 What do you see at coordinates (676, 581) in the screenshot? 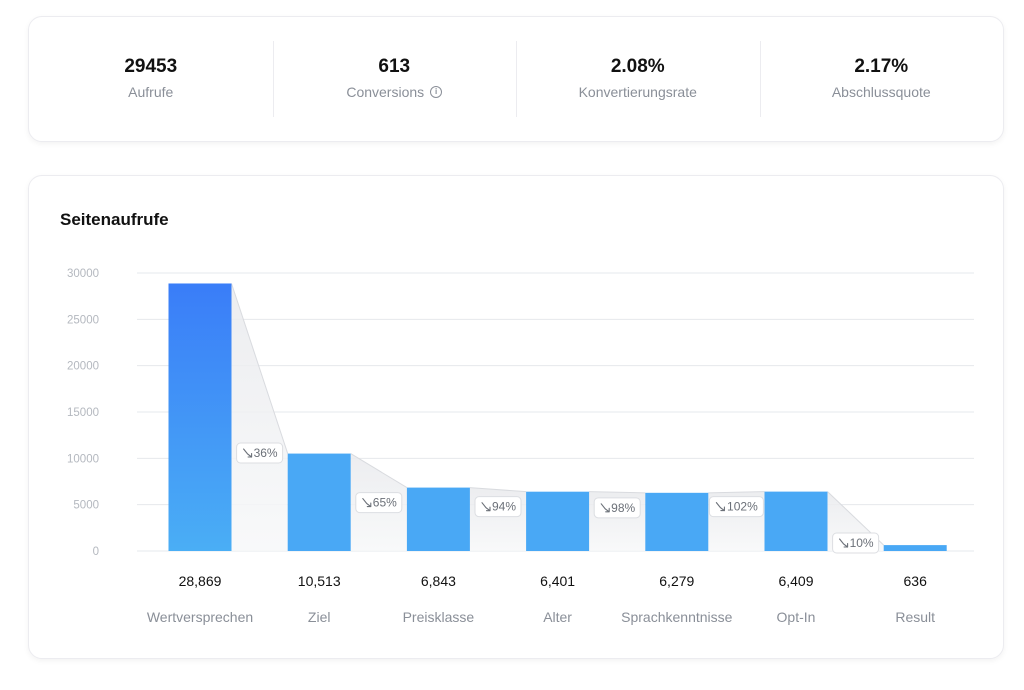
I see `value-label: 6,279` at bounding box center [676, 581].